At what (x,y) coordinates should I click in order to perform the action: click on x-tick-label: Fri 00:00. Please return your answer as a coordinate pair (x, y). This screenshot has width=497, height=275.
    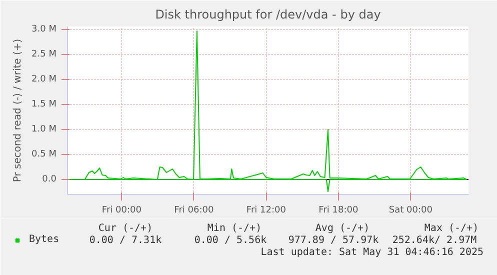
    Looking at the image, I should click on (122, 211).